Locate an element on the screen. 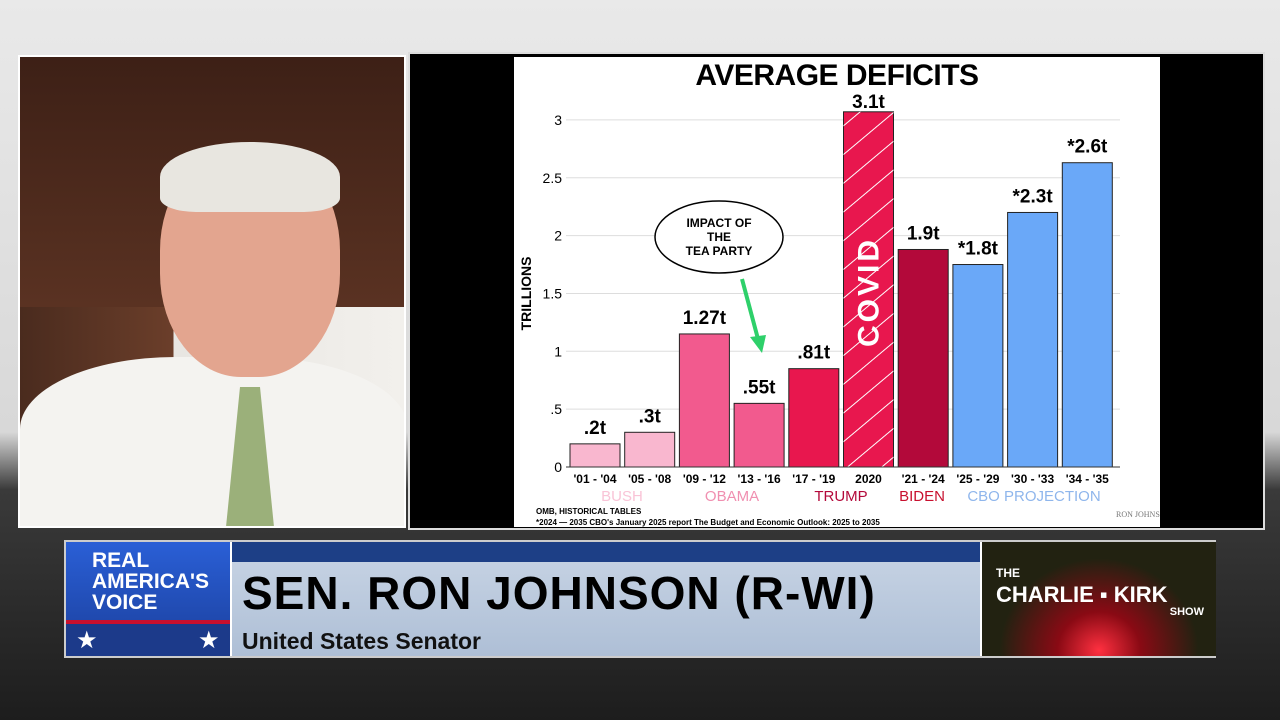 Image resolution: width=1280 pixels, height=720 pixels. callout-text: THE is located at coordinates (719, 237).